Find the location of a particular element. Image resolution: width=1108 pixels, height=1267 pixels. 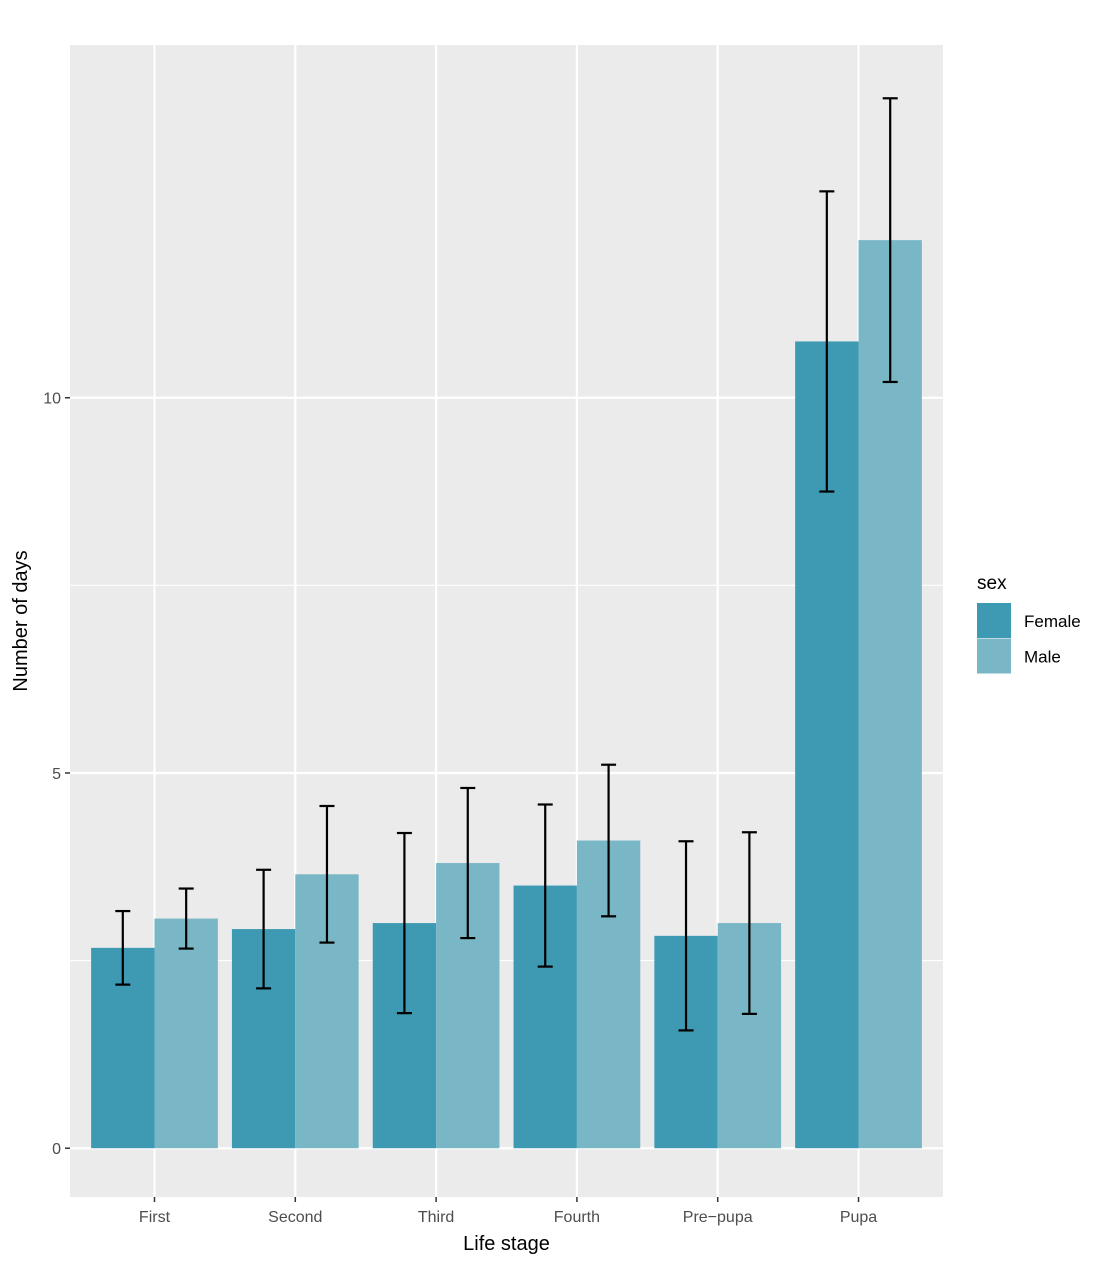

legend-label-female: Female is located at coordinates (1052, 621).